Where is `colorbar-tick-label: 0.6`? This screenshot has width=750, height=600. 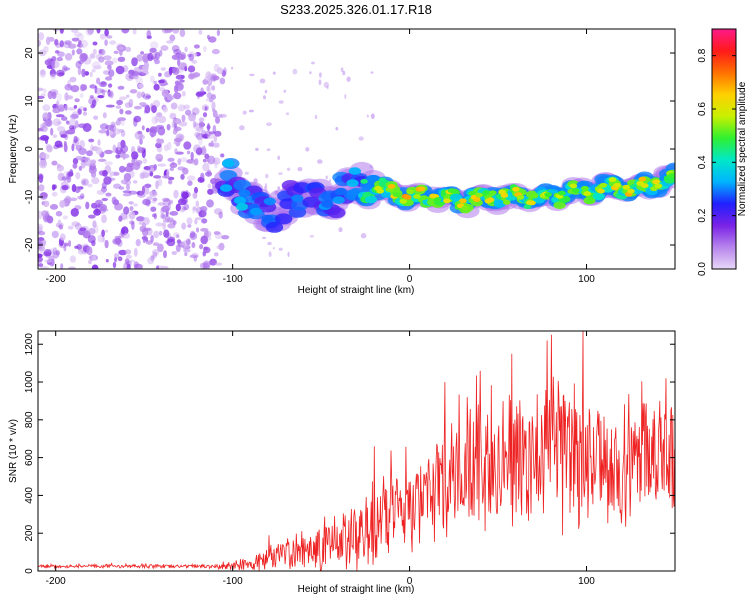 colorbar-tick-label: 0.6 is located at coordinates (702, 109).